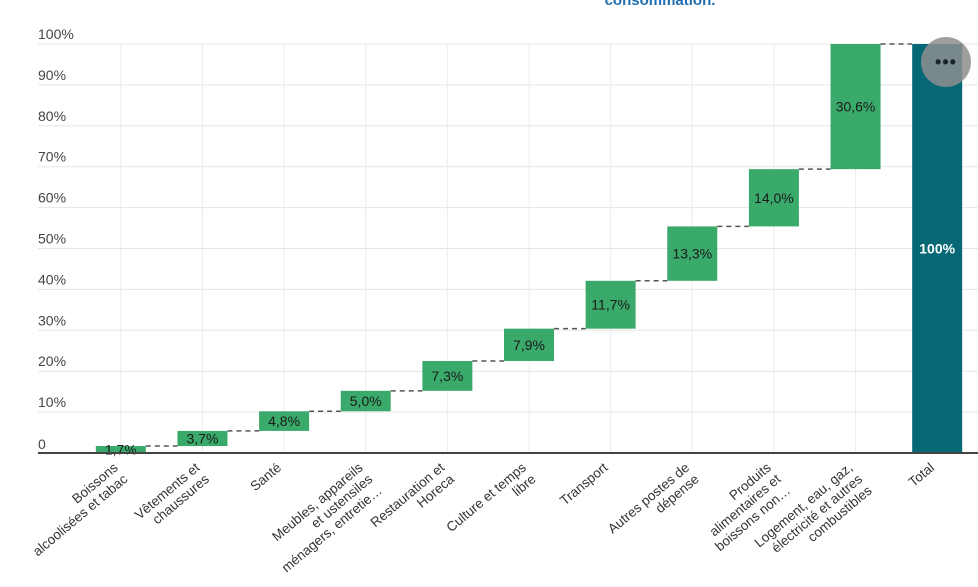 Image resolution: width=978 pixels, height=587 pixels. I want to click on data-label: 3,7%, so click(202, 438).